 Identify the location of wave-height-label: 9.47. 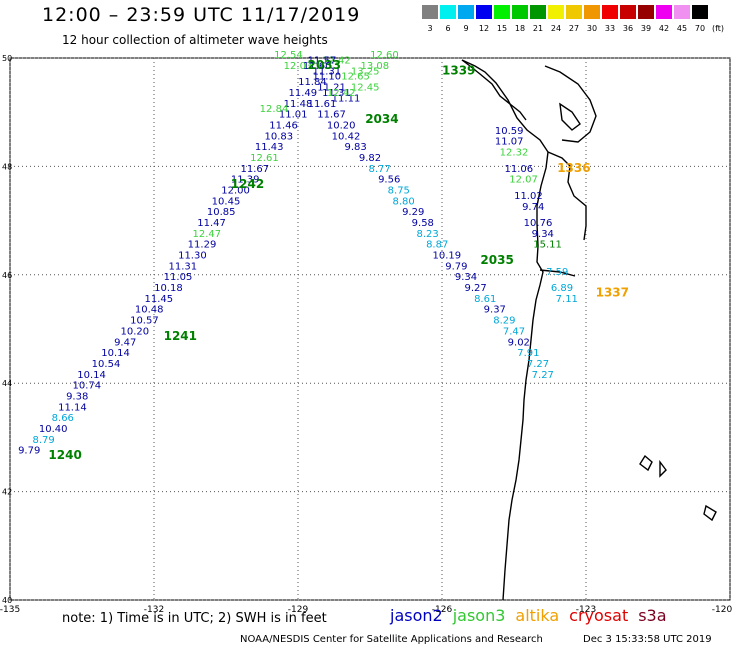
(125, 342).